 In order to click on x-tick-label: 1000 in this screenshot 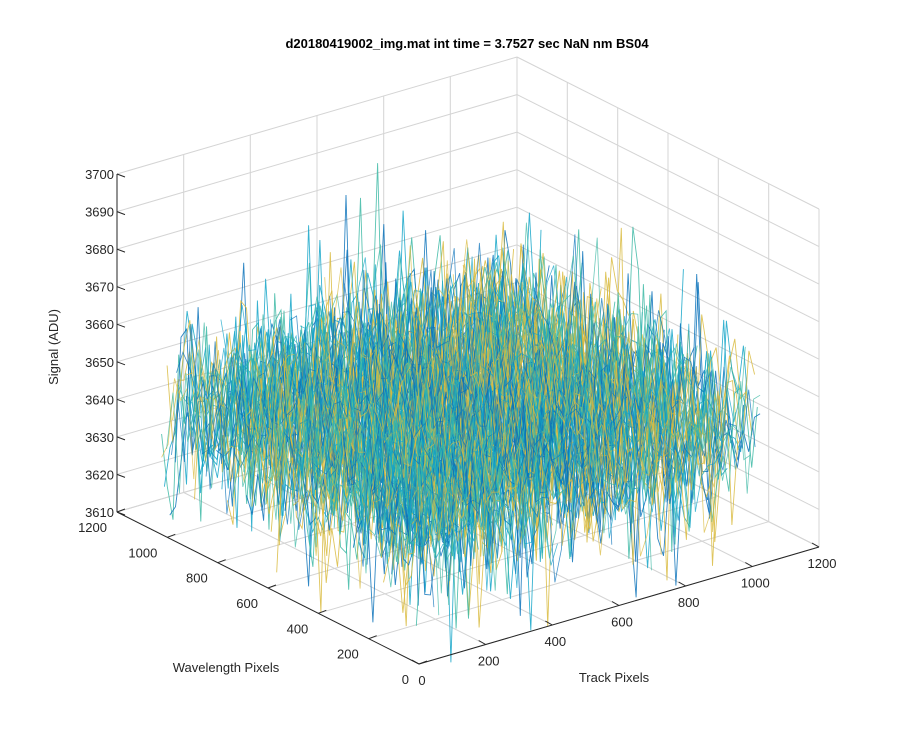, I will do `click(755, 583)`.